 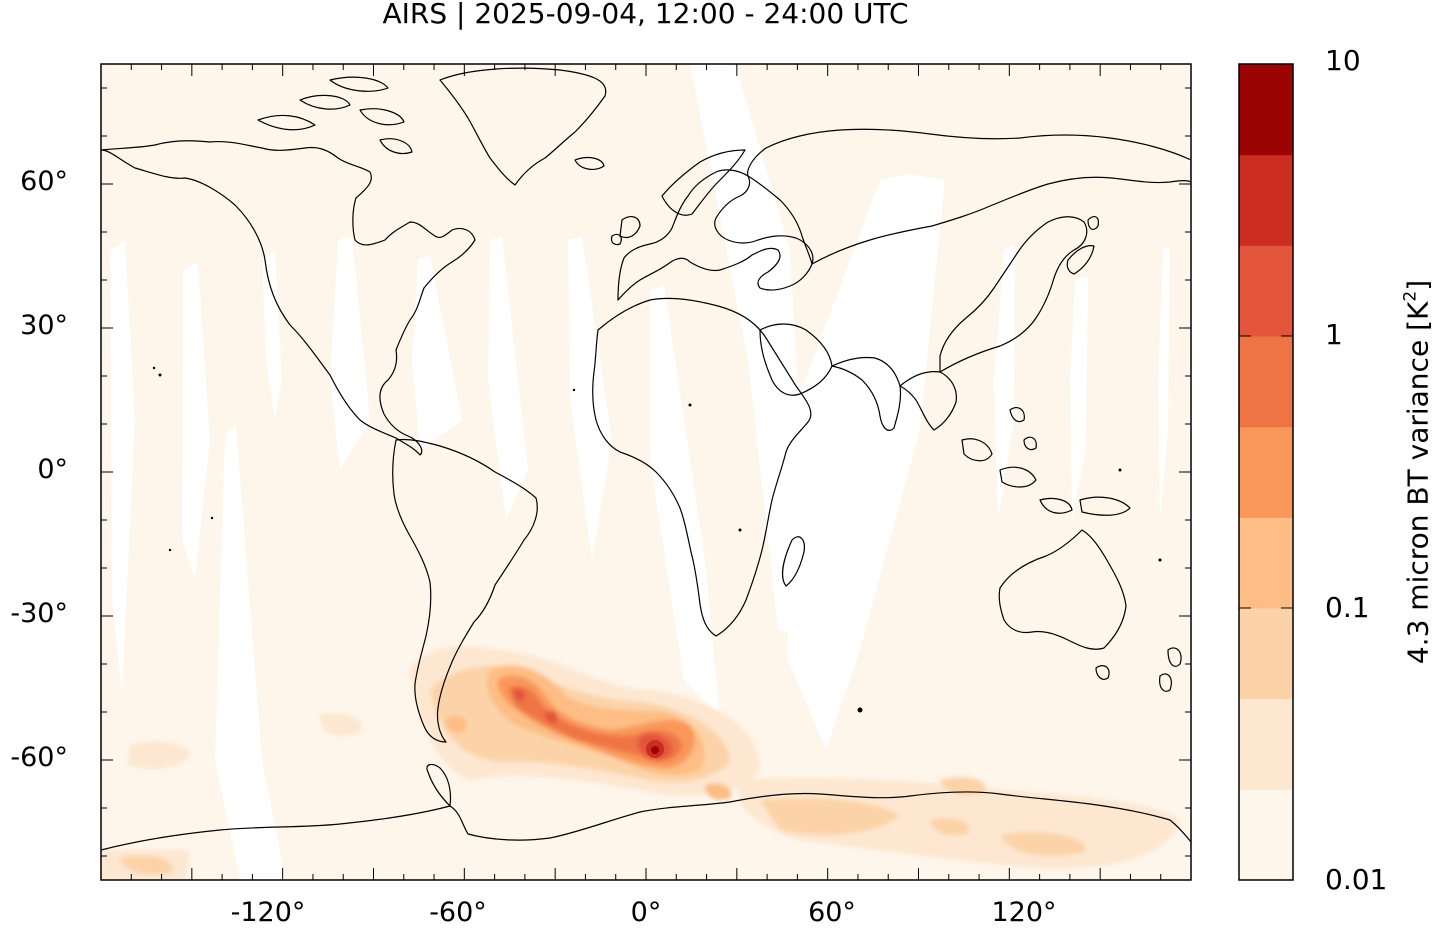 I want to click on colorbar-tick-10: 10, so click(x=1343, y=60).